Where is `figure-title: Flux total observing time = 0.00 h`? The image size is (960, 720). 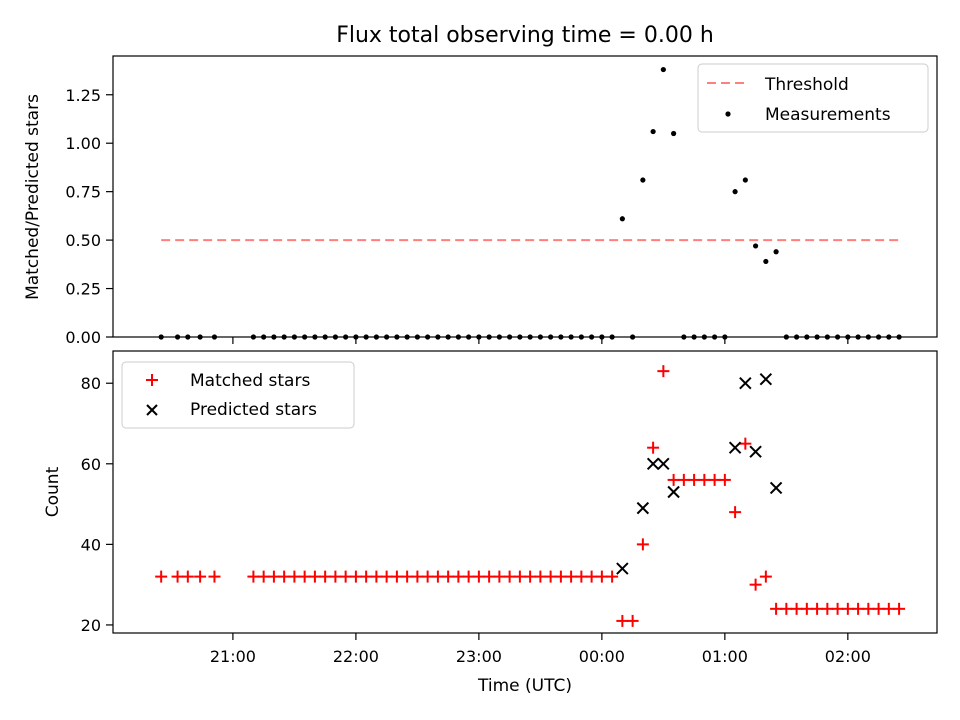 figure-title: Flux total observing time = 0.00 h is located at coordinates (525, 35).